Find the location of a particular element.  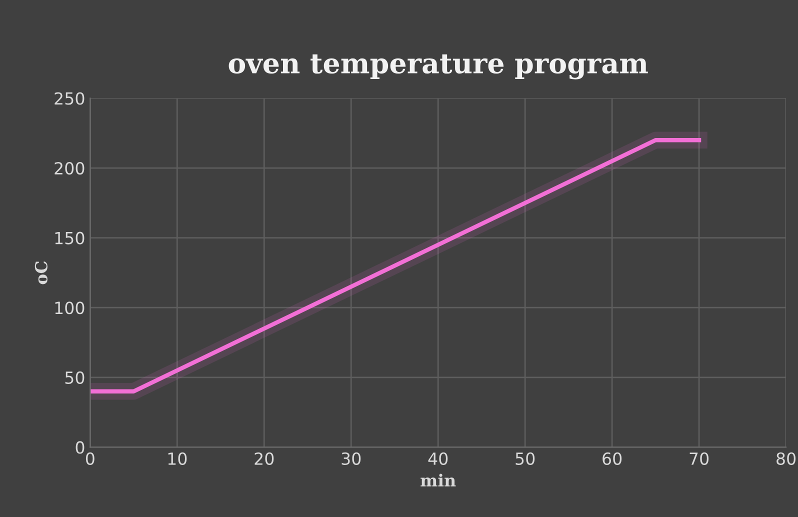

x-tick-label: 40 is located at coordinates (438, 458).